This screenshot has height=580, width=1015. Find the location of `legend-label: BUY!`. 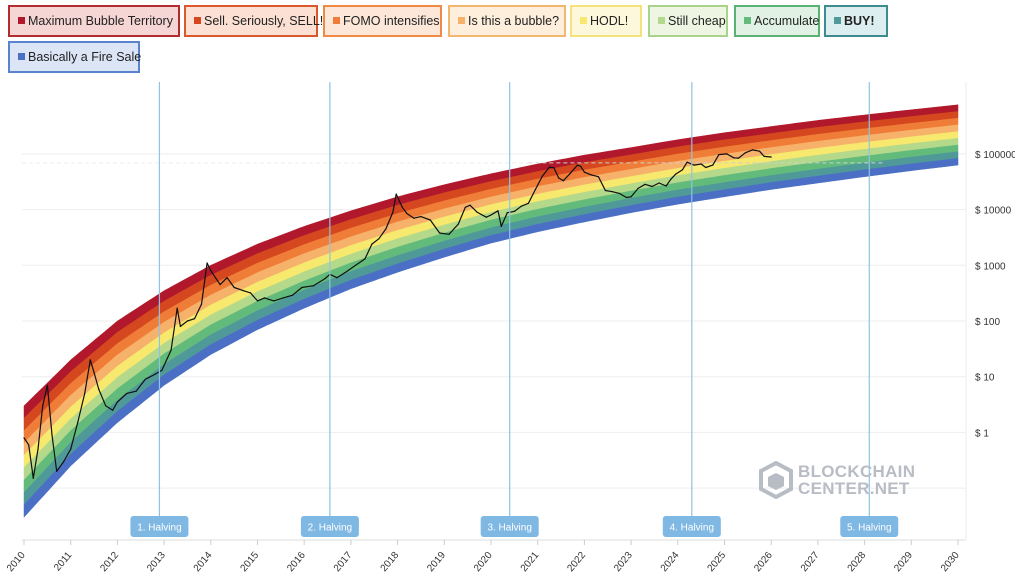

legend-label: BUY! is located at coordinates (859, 21).